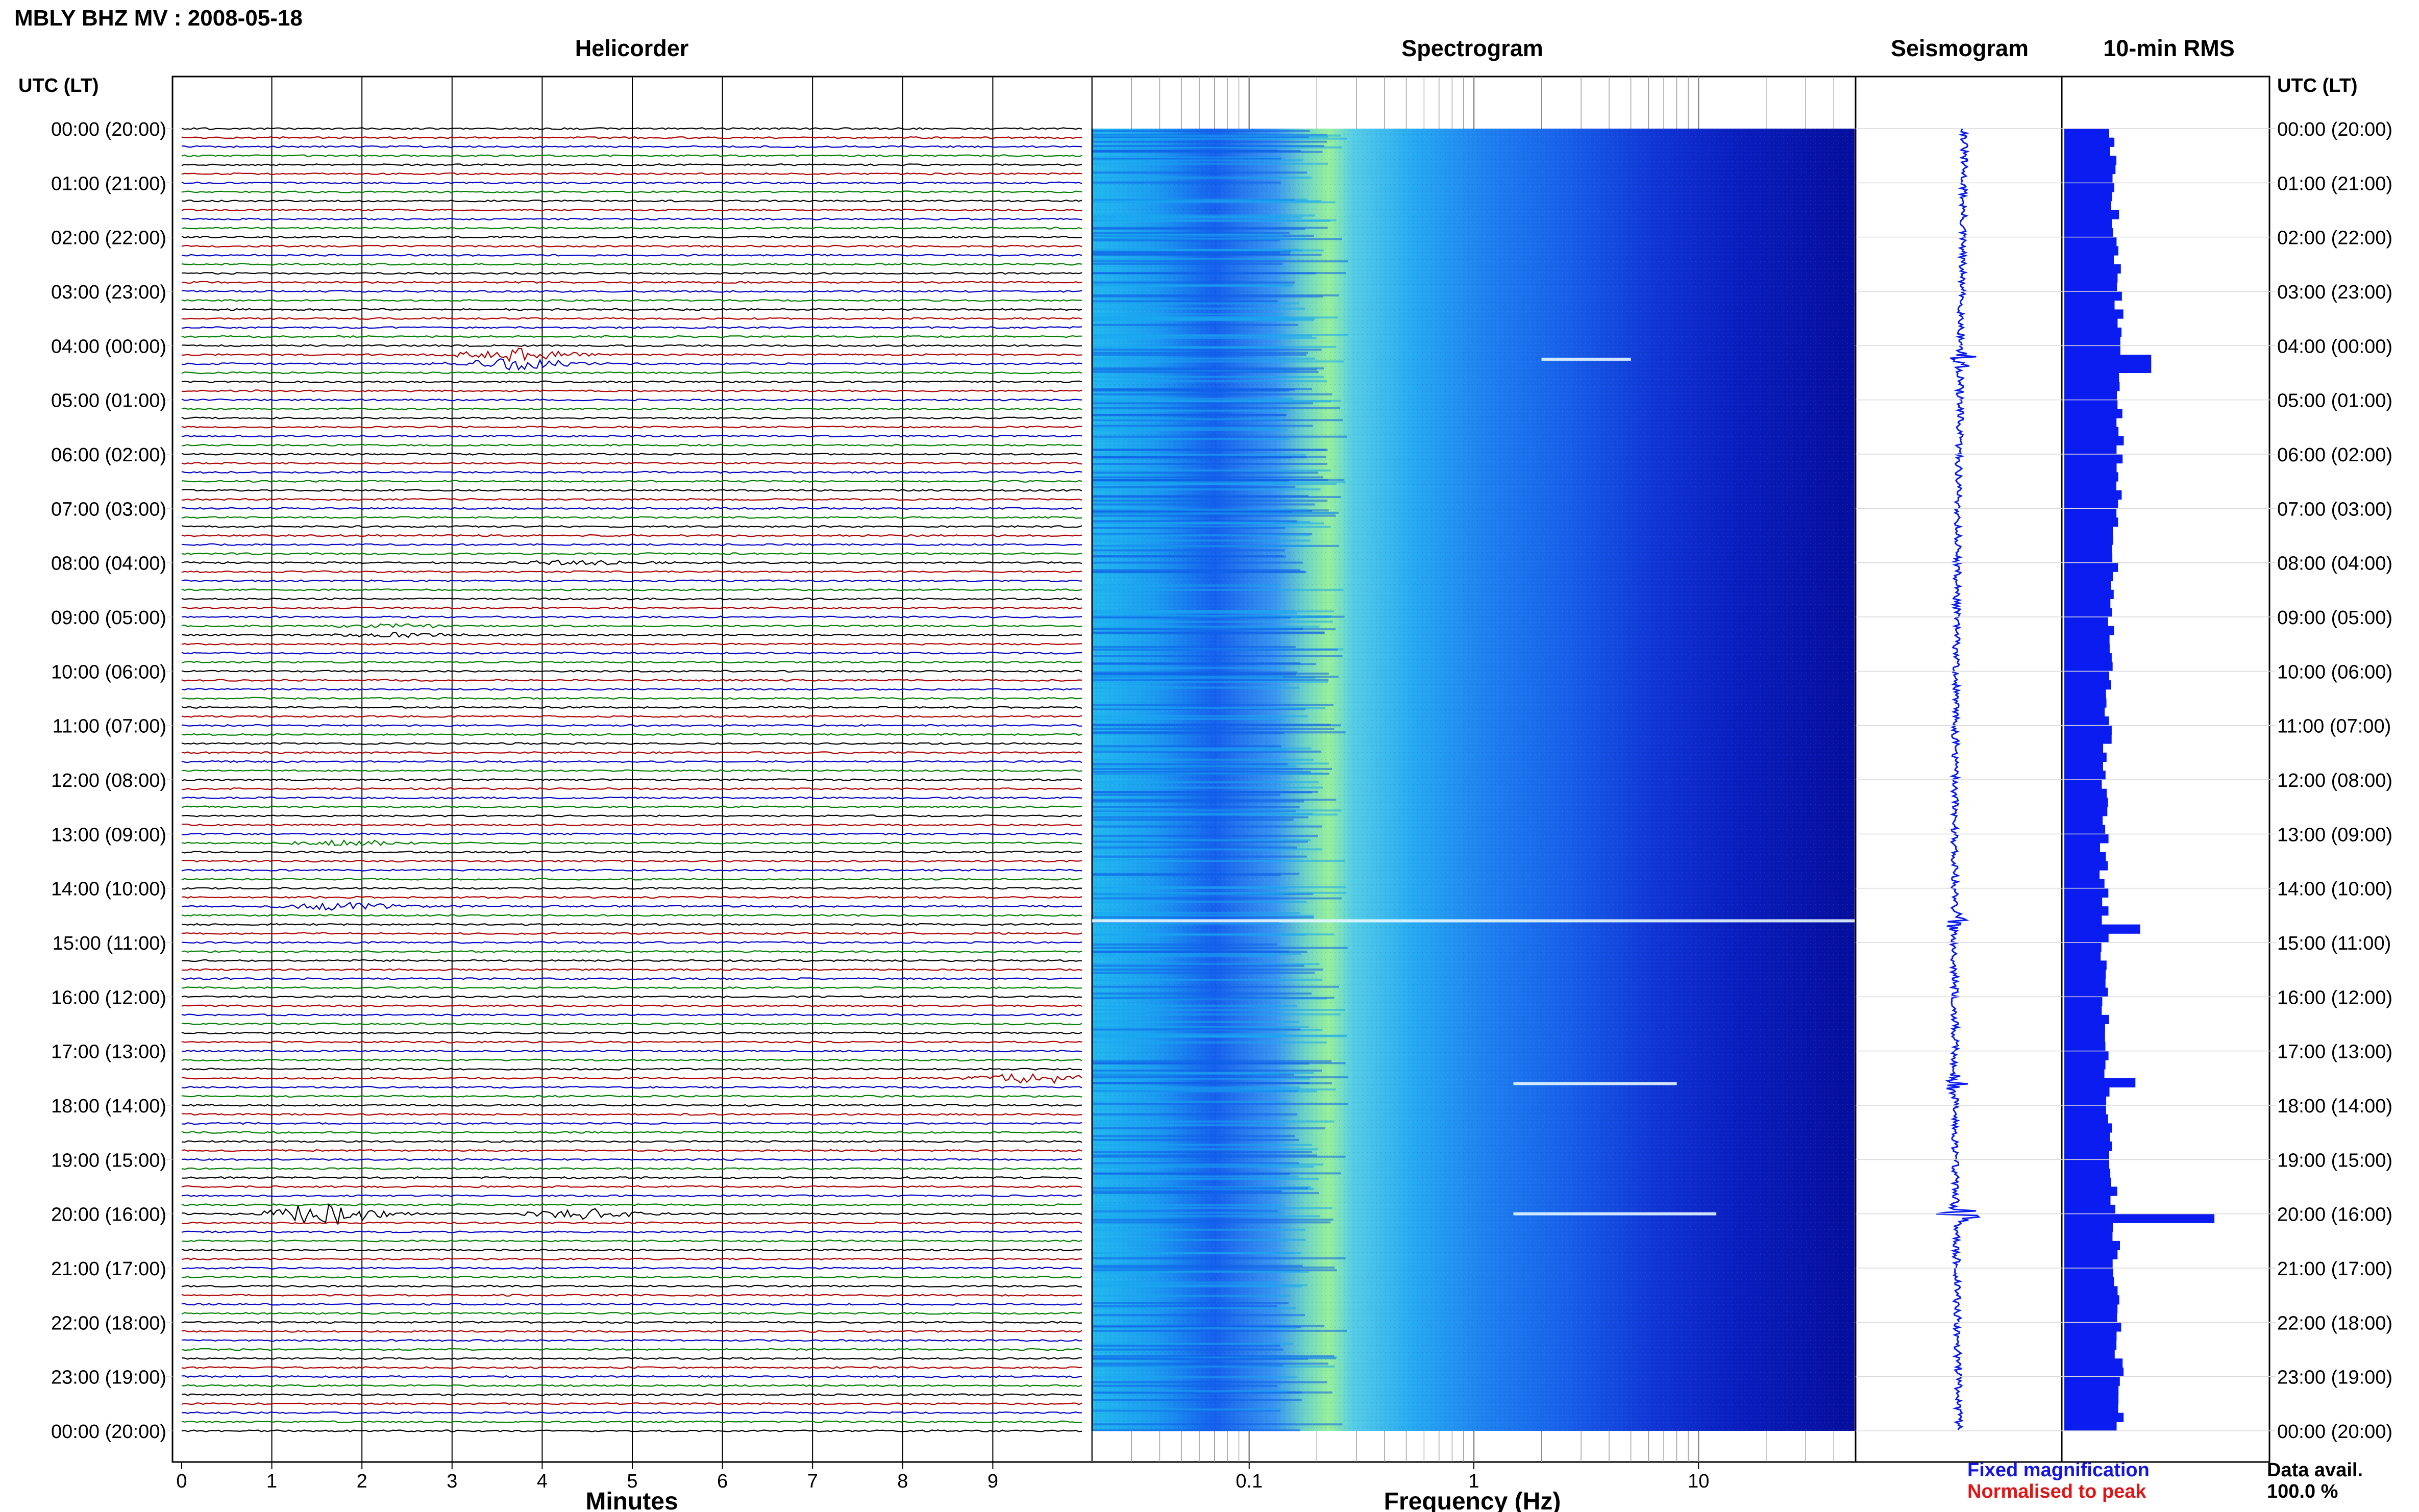 The width and height of the screenshot is (2419, 1512). What do you see at coordinates (108, 1106) in the screenshot?
I see `hour-tick-label-left: 18:00 (14:00)` at bounding box center [108, 1106].